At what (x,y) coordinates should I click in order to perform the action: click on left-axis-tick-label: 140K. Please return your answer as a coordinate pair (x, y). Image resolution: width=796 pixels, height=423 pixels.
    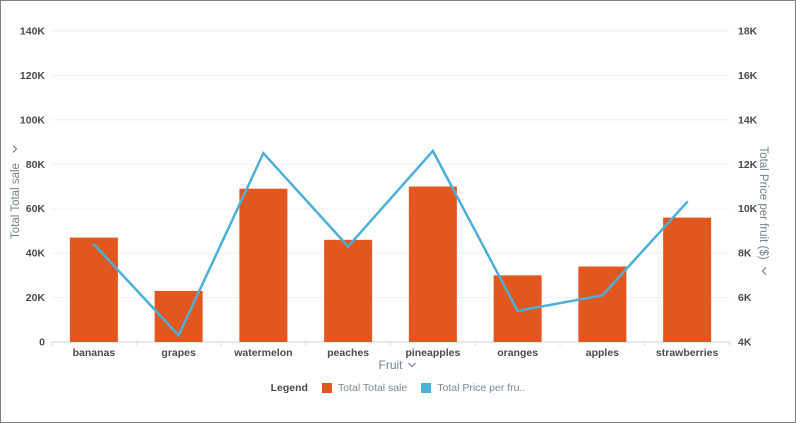
    Looking at the image, I should click on (33, 32).